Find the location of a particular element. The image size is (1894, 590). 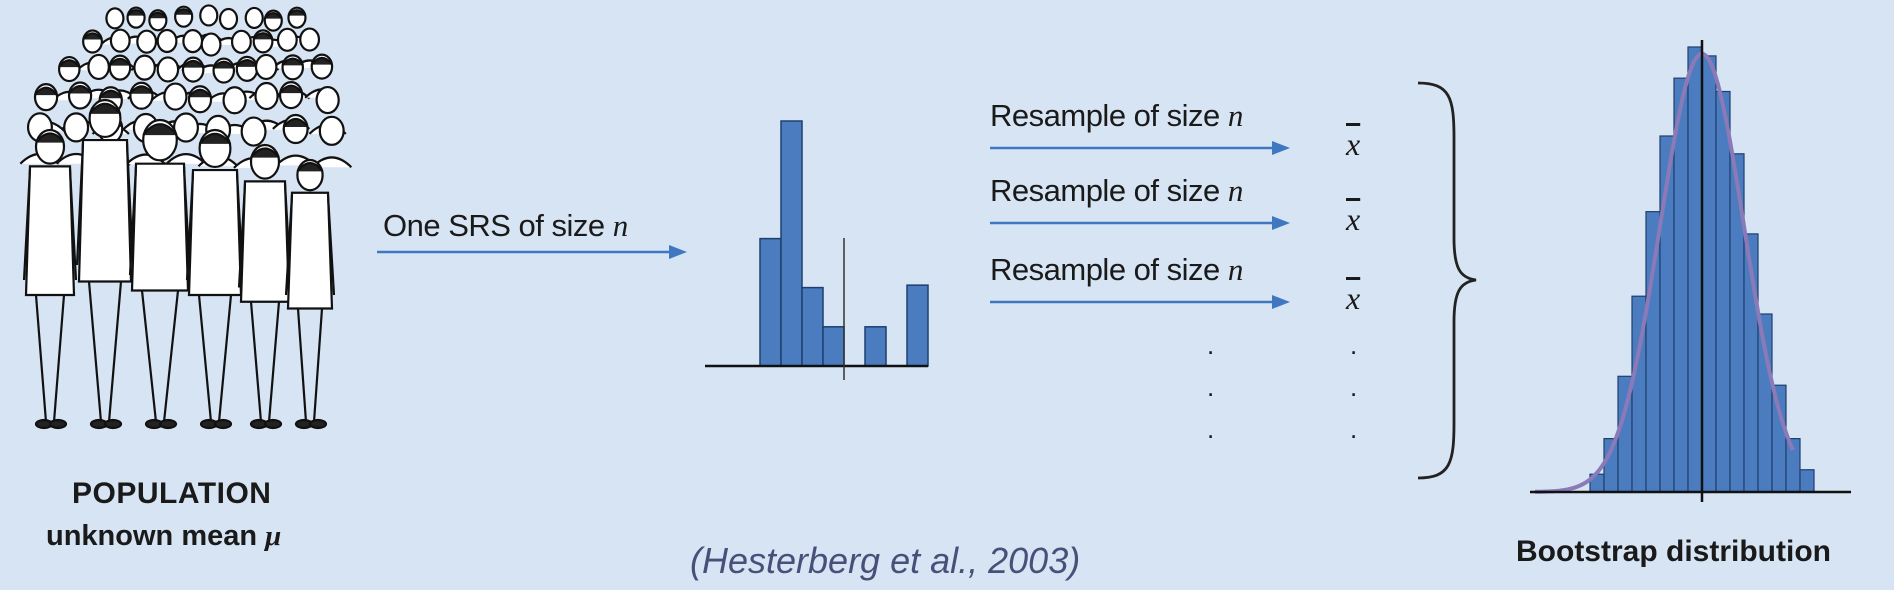

bootstrap-histogram is located at coordinates (1690, 271).